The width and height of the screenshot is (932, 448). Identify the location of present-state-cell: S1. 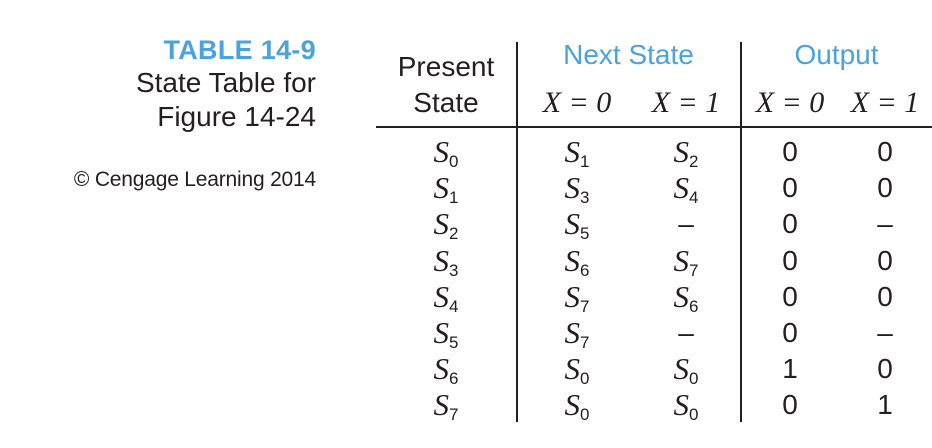
(446, 189).